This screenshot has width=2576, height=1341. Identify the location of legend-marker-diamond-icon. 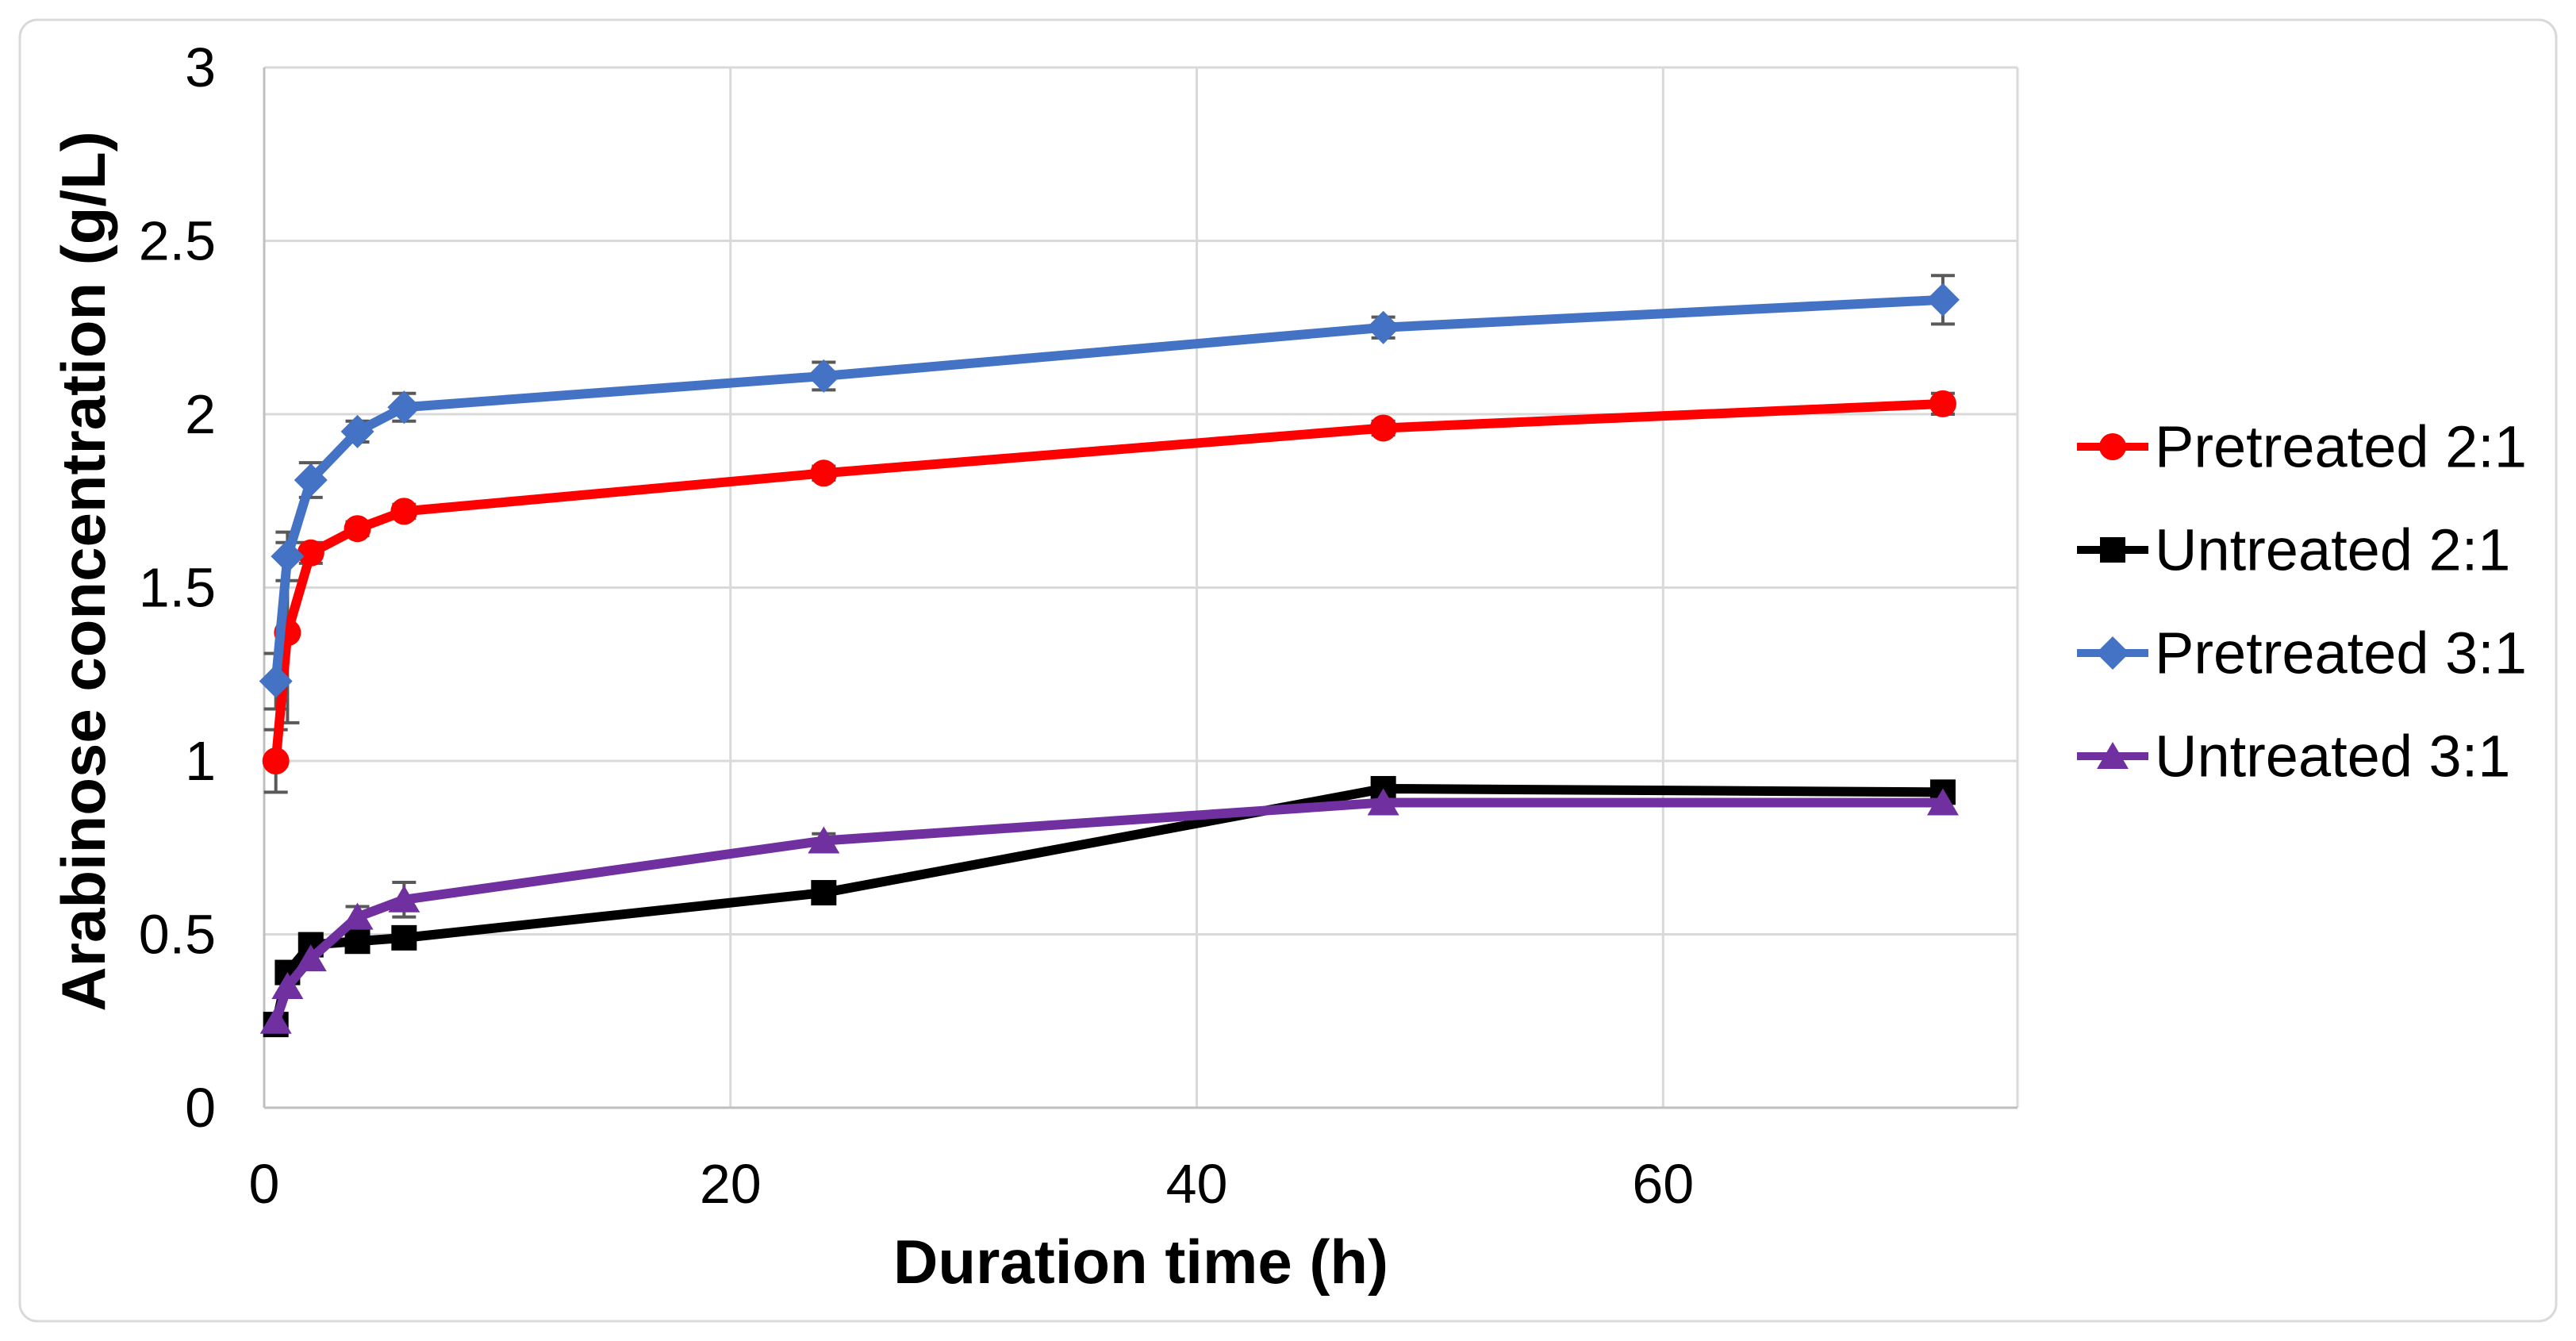
(2112, 653).